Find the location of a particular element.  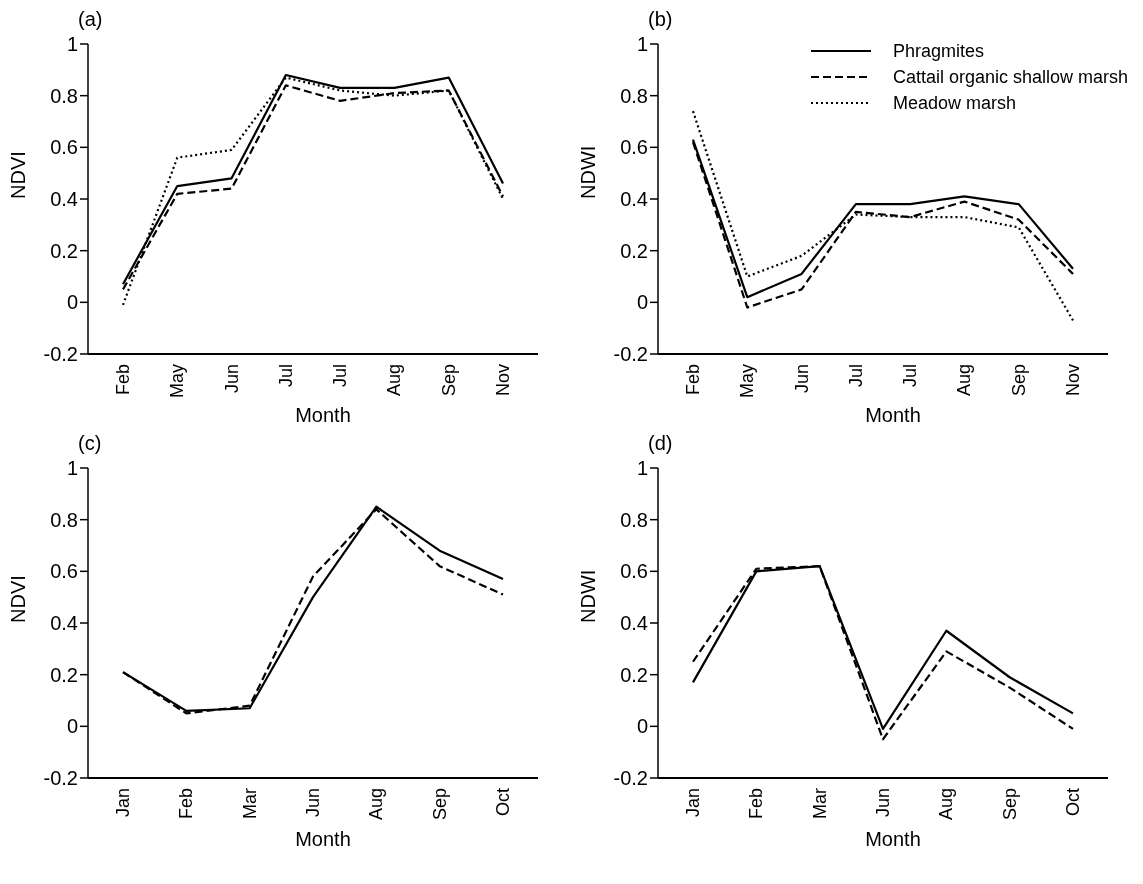

legend-label: Phragmites is located at coordinates (938, 51).